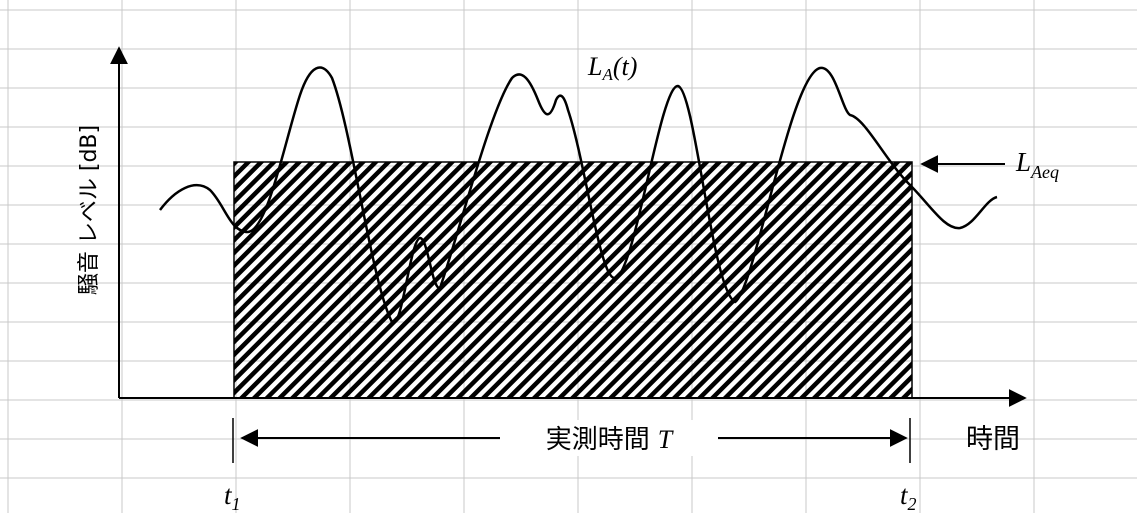  I want to click on leq-label: LAeq, so click(1037, 164).